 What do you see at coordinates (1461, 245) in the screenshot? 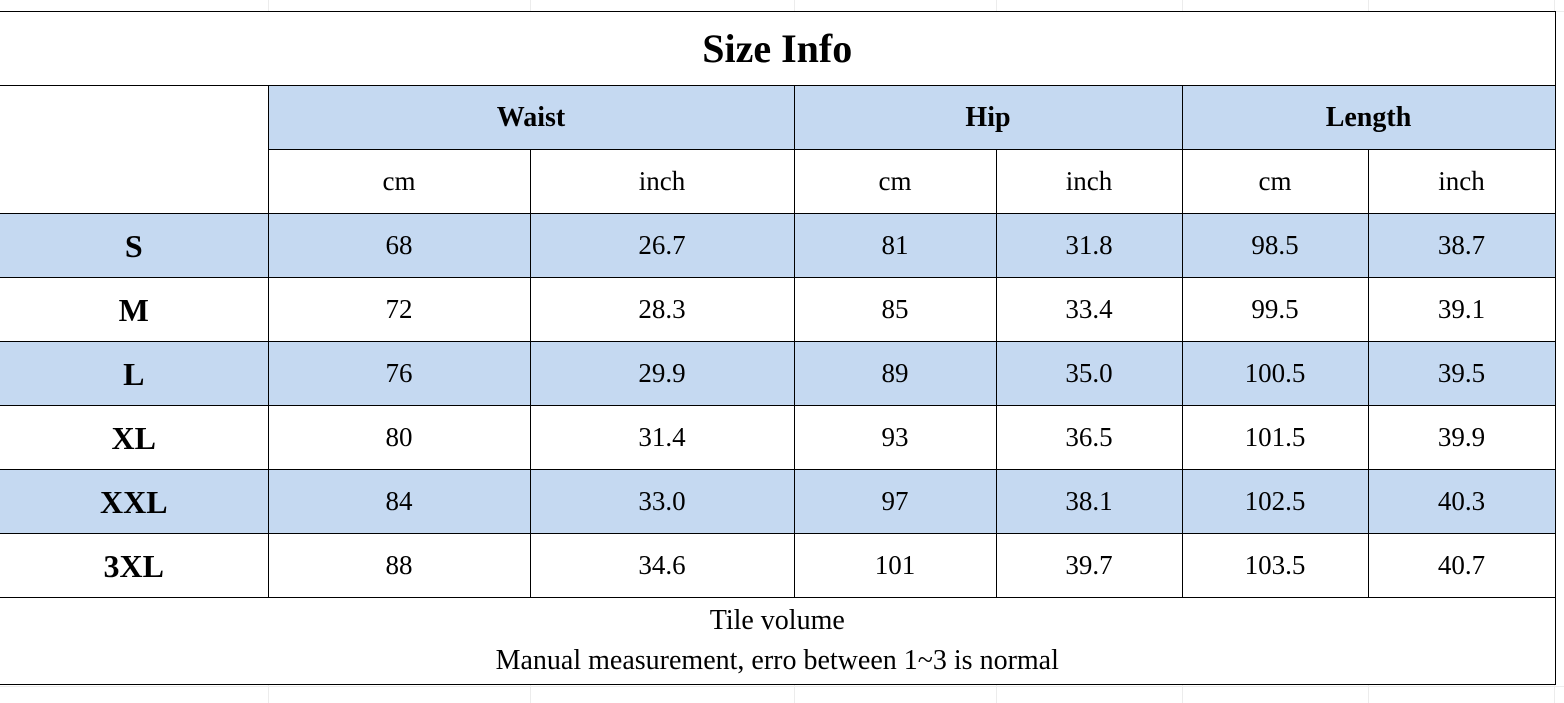
I see `table-cell: 38.7` at bounding box center [1461, 245].